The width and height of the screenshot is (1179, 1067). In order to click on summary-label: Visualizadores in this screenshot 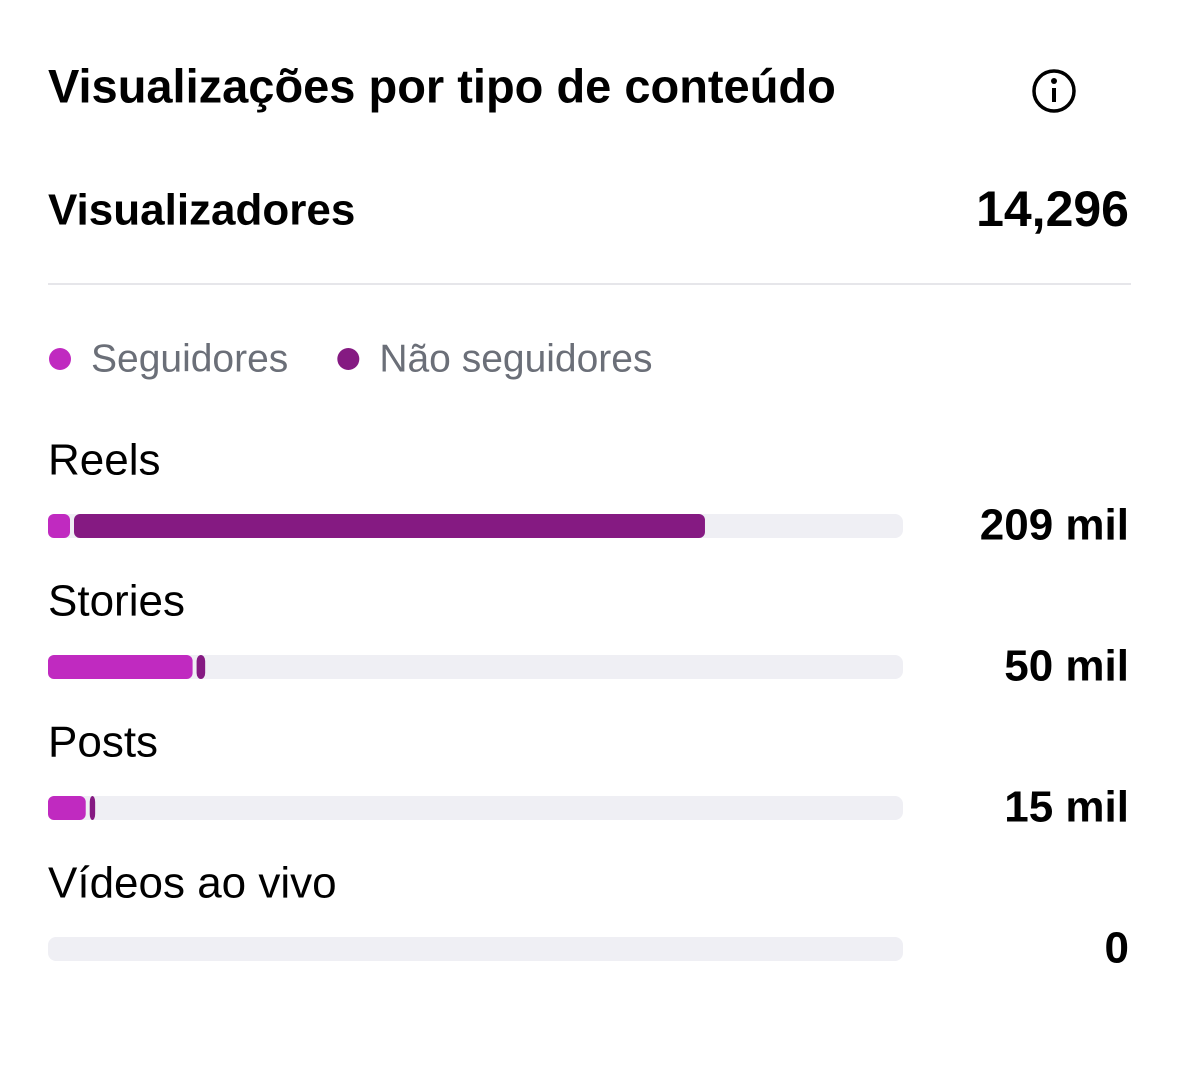, I will do `click(201, 210)`.